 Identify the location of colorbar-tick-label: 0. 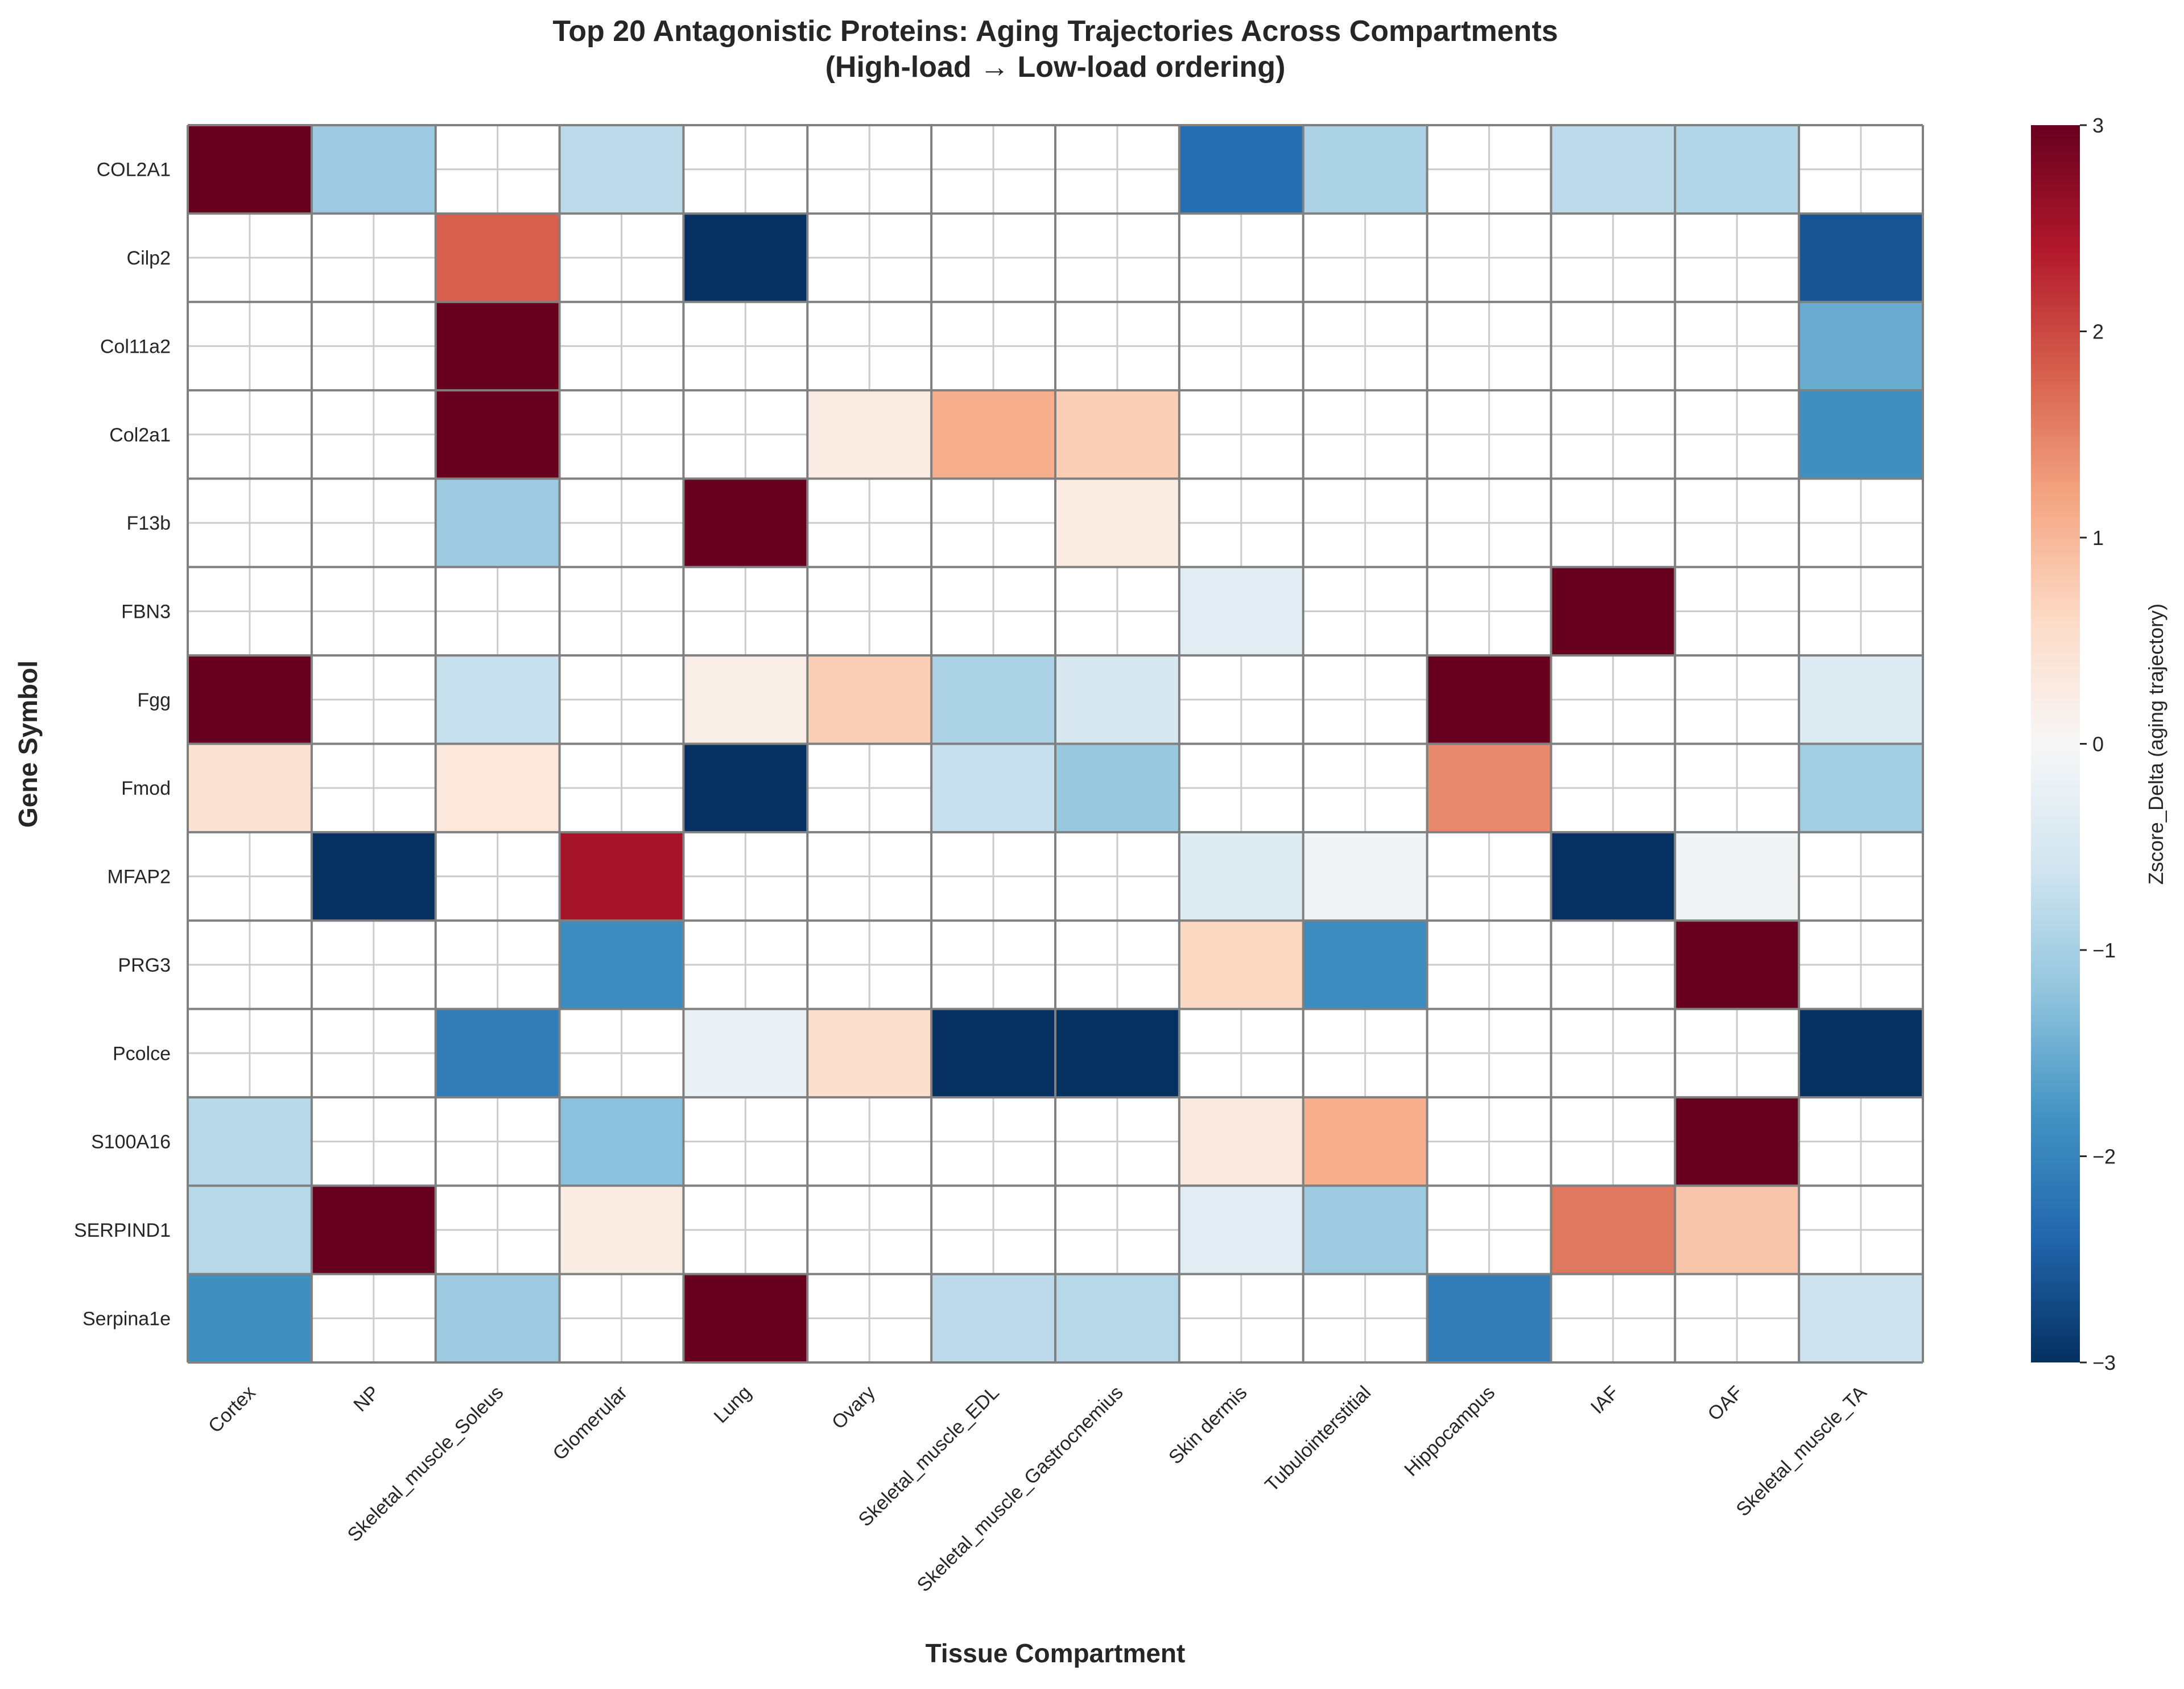
(2098, 744).